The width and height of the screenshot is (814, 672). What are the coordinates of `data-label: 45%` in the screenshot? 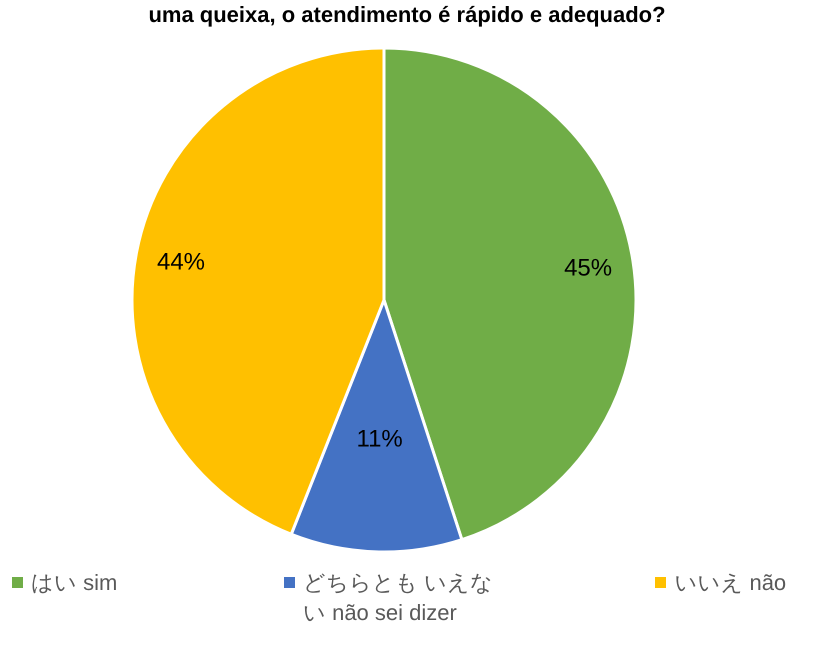 It's located at (588, 268).